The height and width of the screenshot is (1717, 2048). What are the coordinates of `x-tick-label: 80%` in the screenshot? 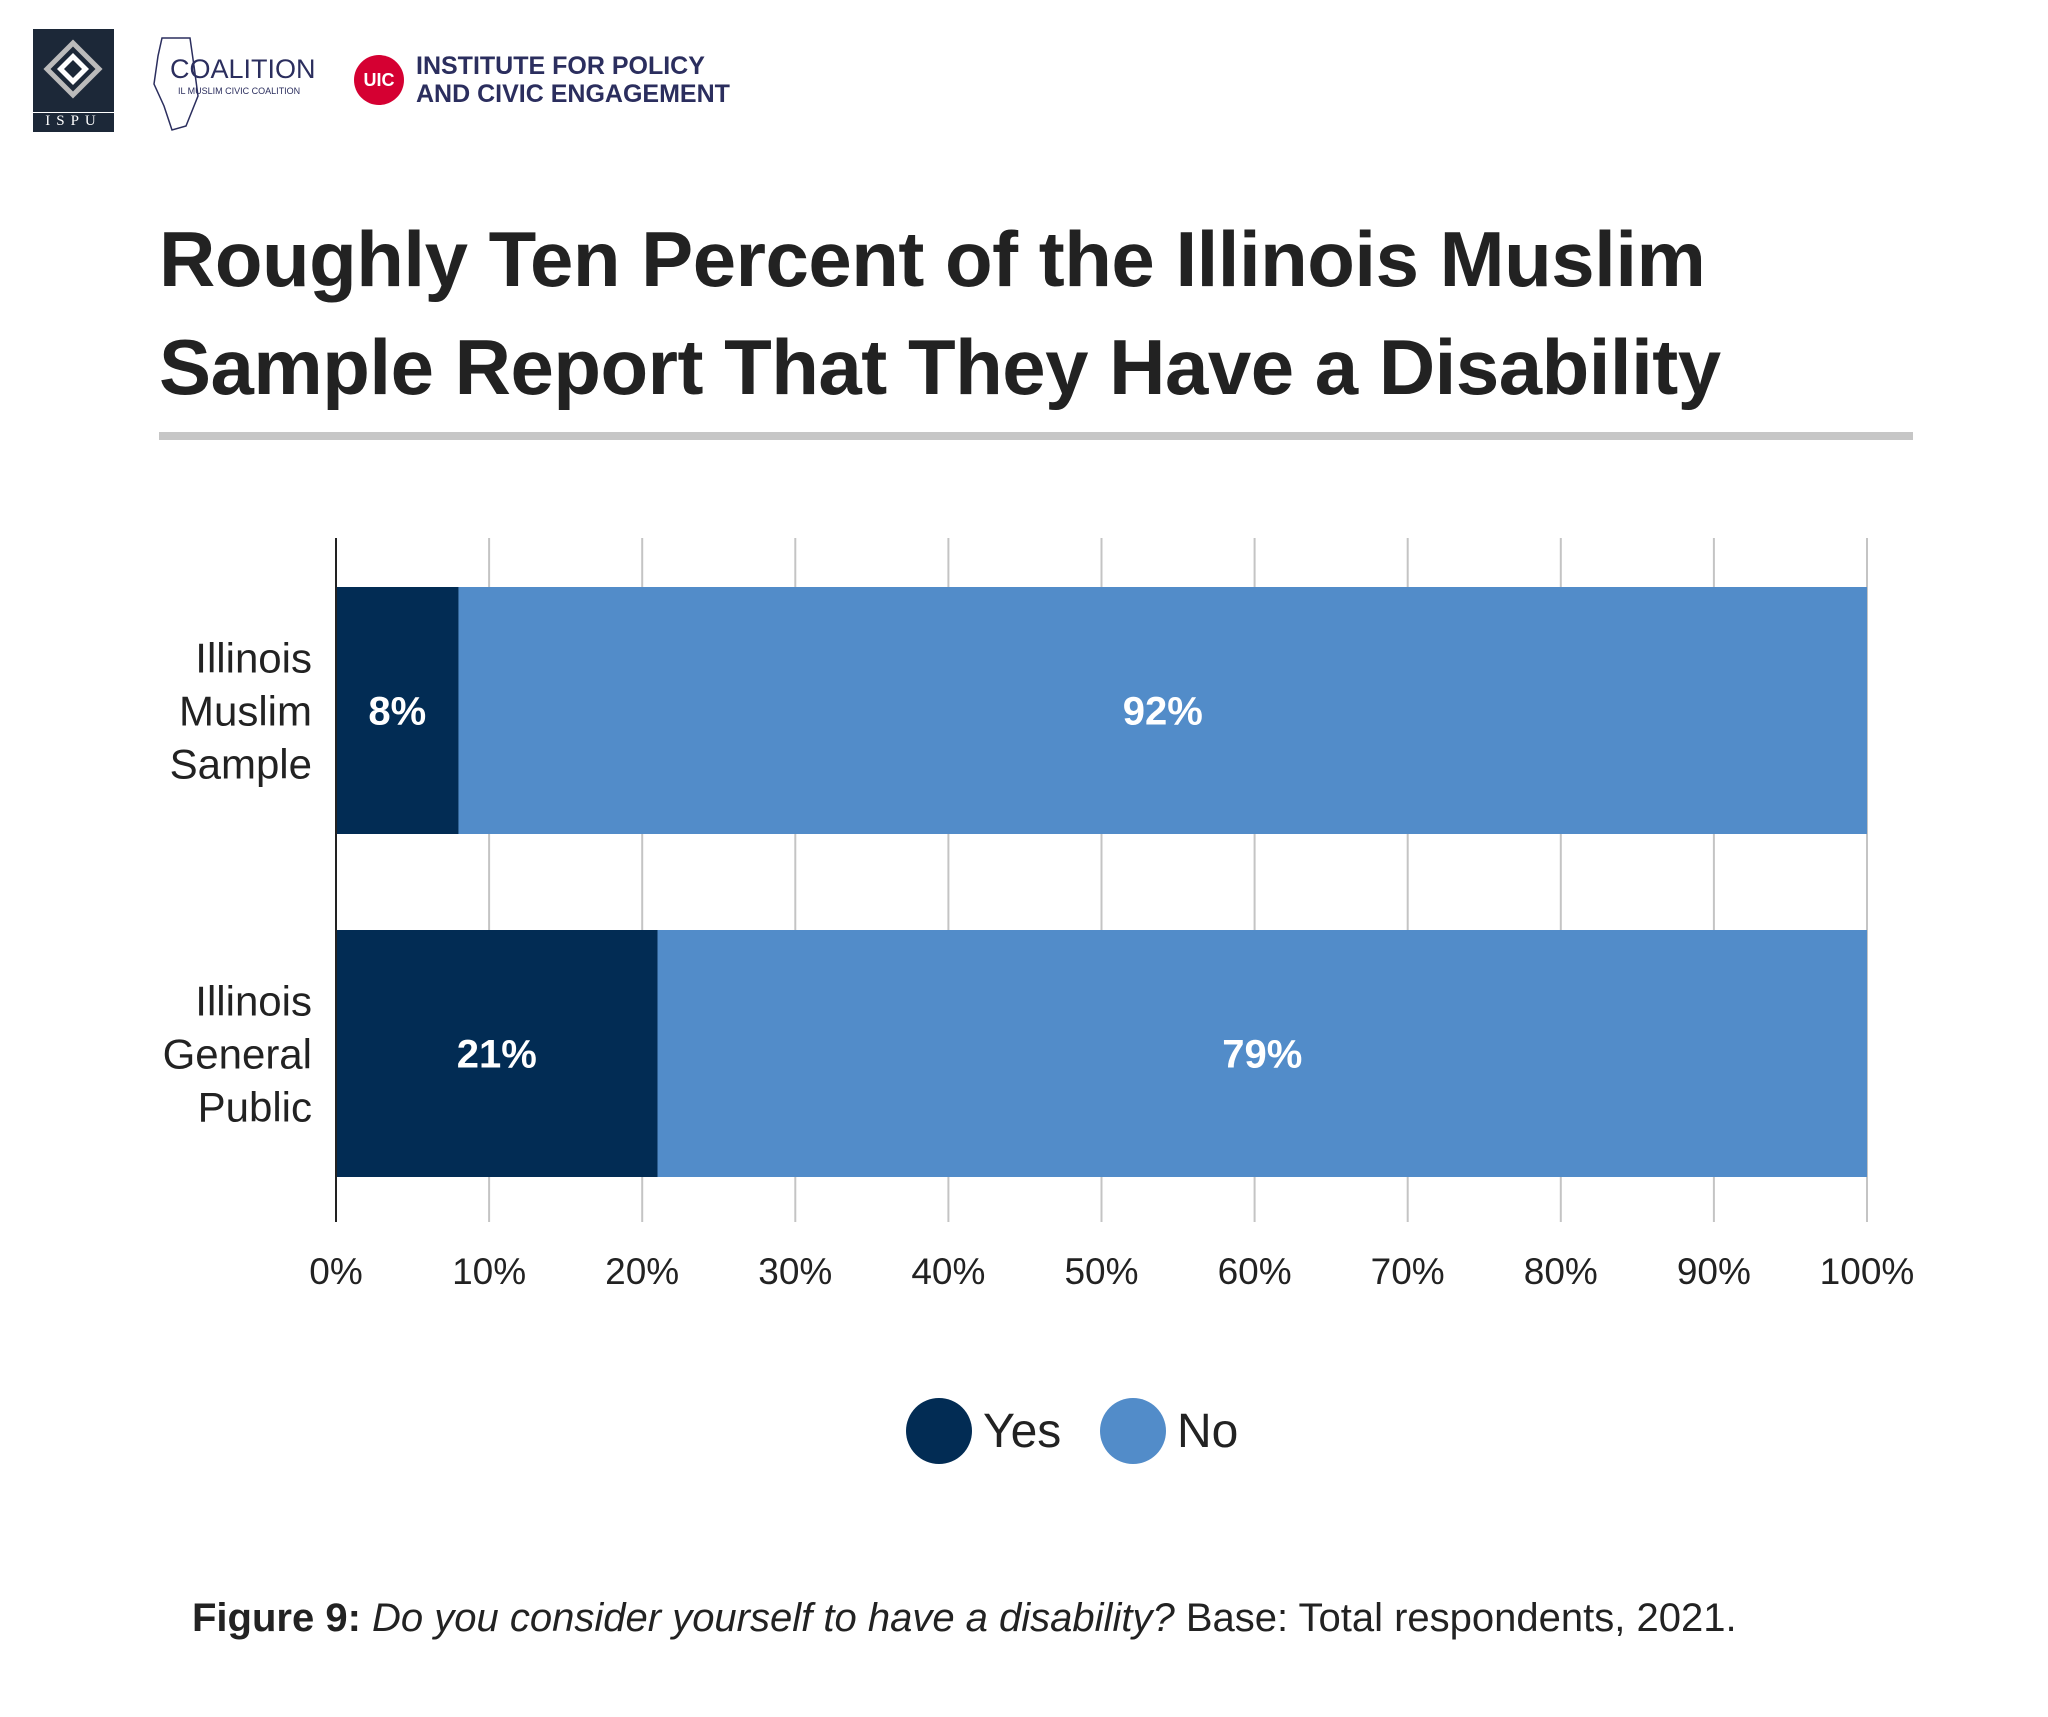 It's located at (1561, 1271).